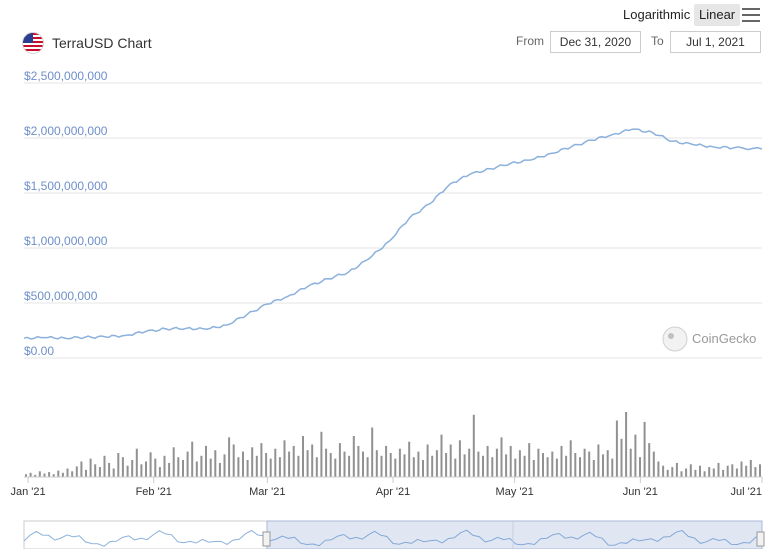  I want to click on coingecko-watermark: CoinGecko, so click(709, 339).